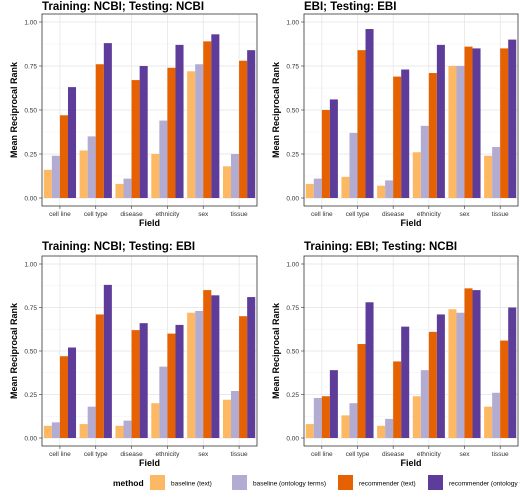 This screenshot has height=500, width=520. What do you see at coordinates (149, 463) in the screenshot?
I see `x-axis-title: Field` at bounding box center [149, 463].